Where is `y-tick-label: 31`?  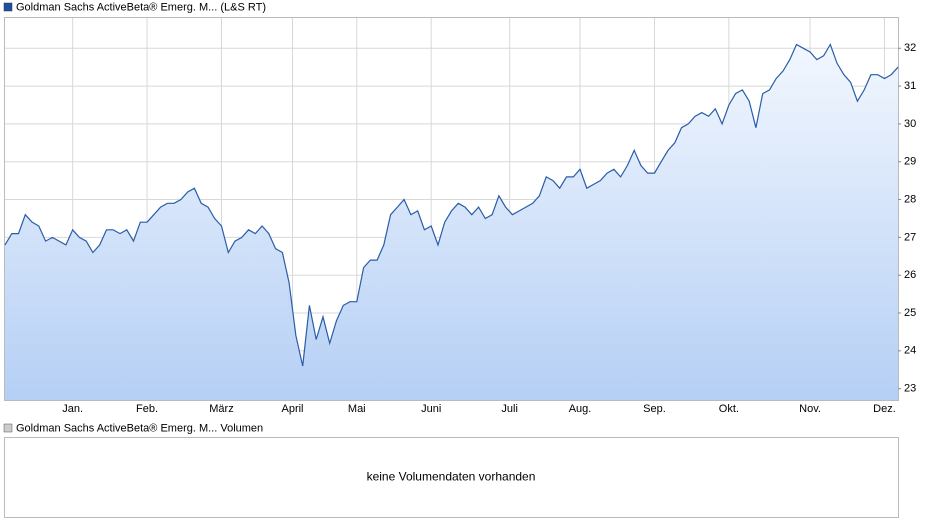
y-tick-label: 31 is located at coordinates (910, 86).